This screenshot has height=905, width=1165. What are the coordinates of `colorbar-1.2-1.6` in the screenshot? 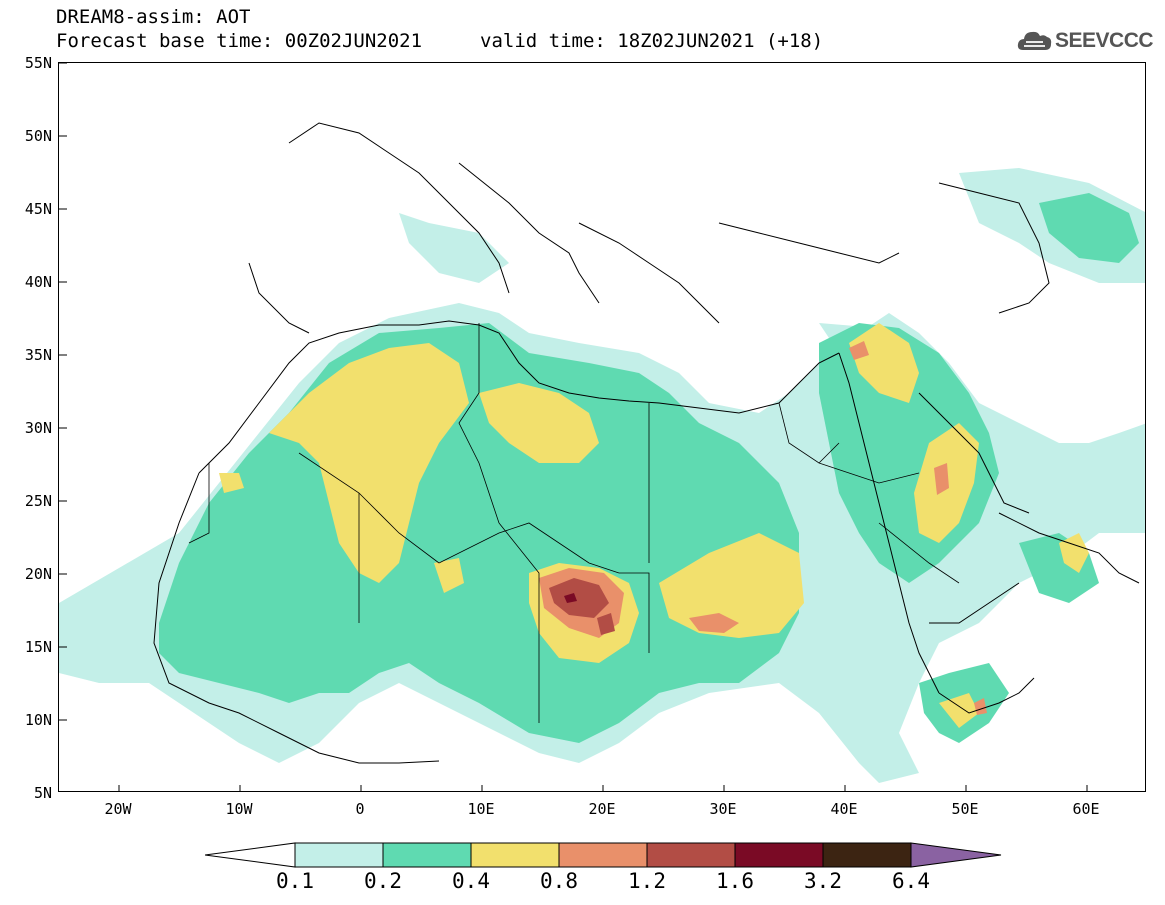 It's located at (691, 855).